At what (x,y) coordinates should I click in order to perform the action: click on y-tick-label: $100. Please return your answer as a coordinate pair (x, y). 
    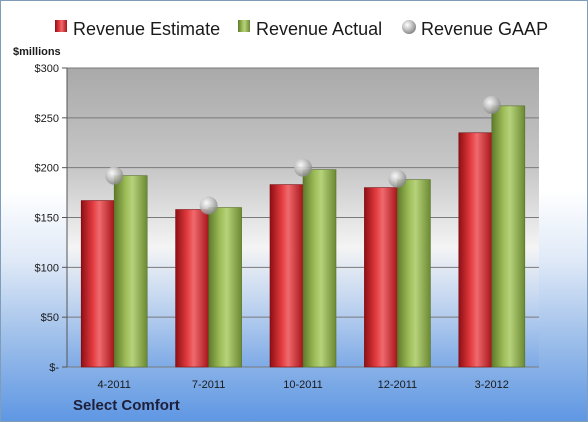
    Looking at the image, I should click on (47, 268).